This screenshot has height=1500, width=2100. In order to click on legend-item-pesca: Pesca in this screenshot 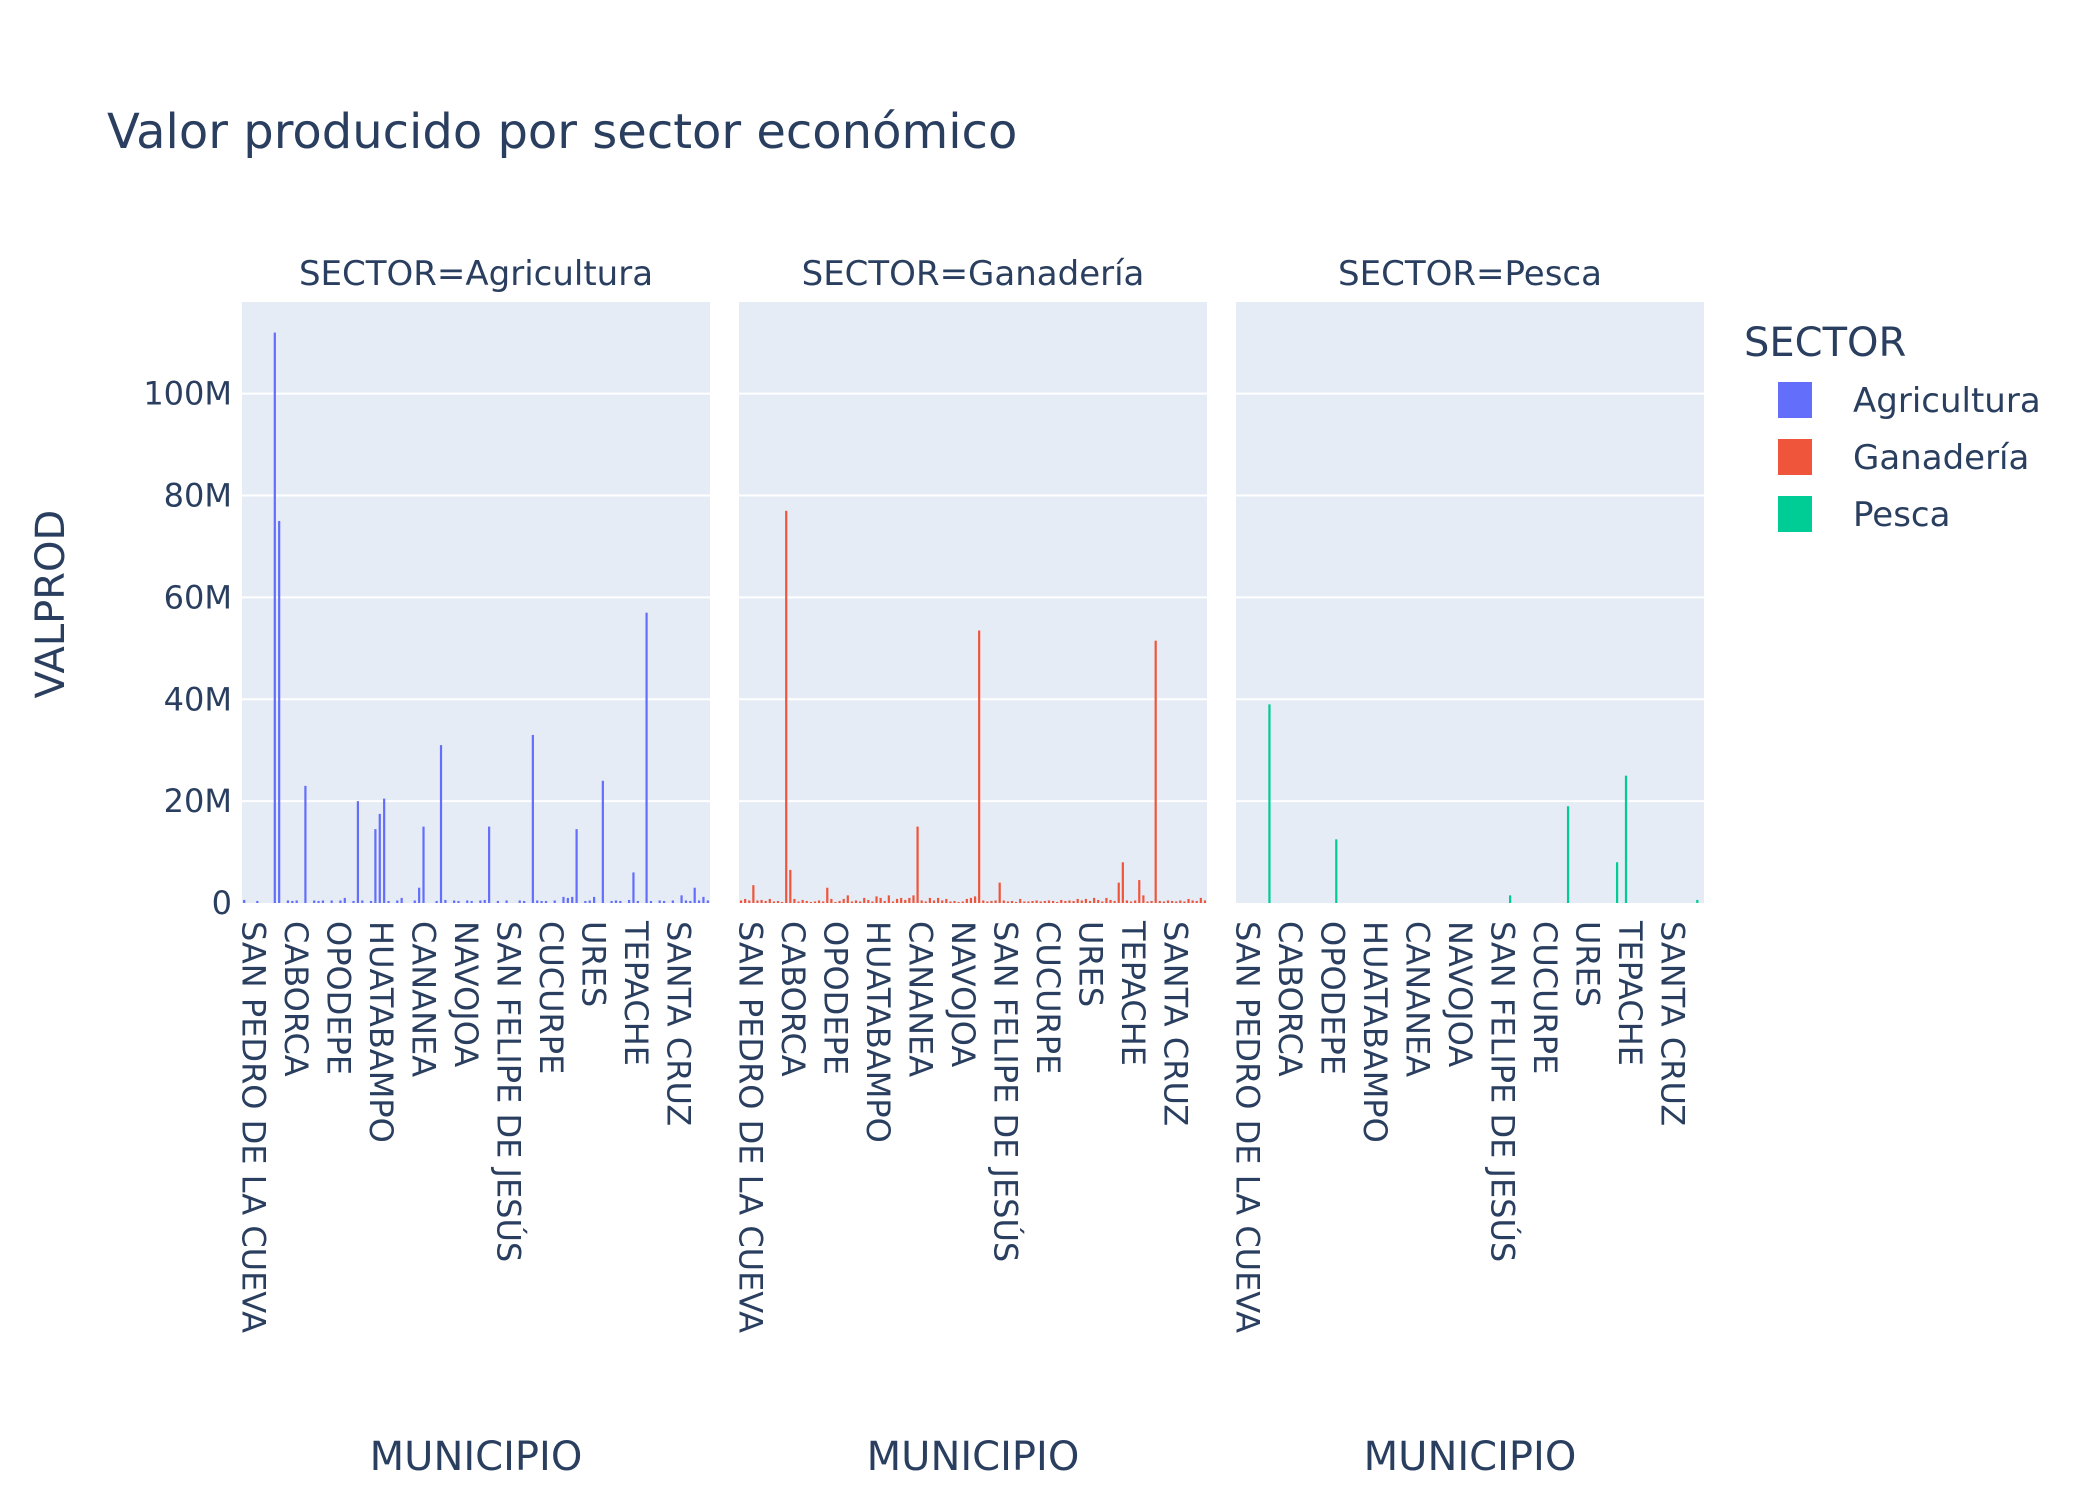, I will do `click(1864, 515)`.